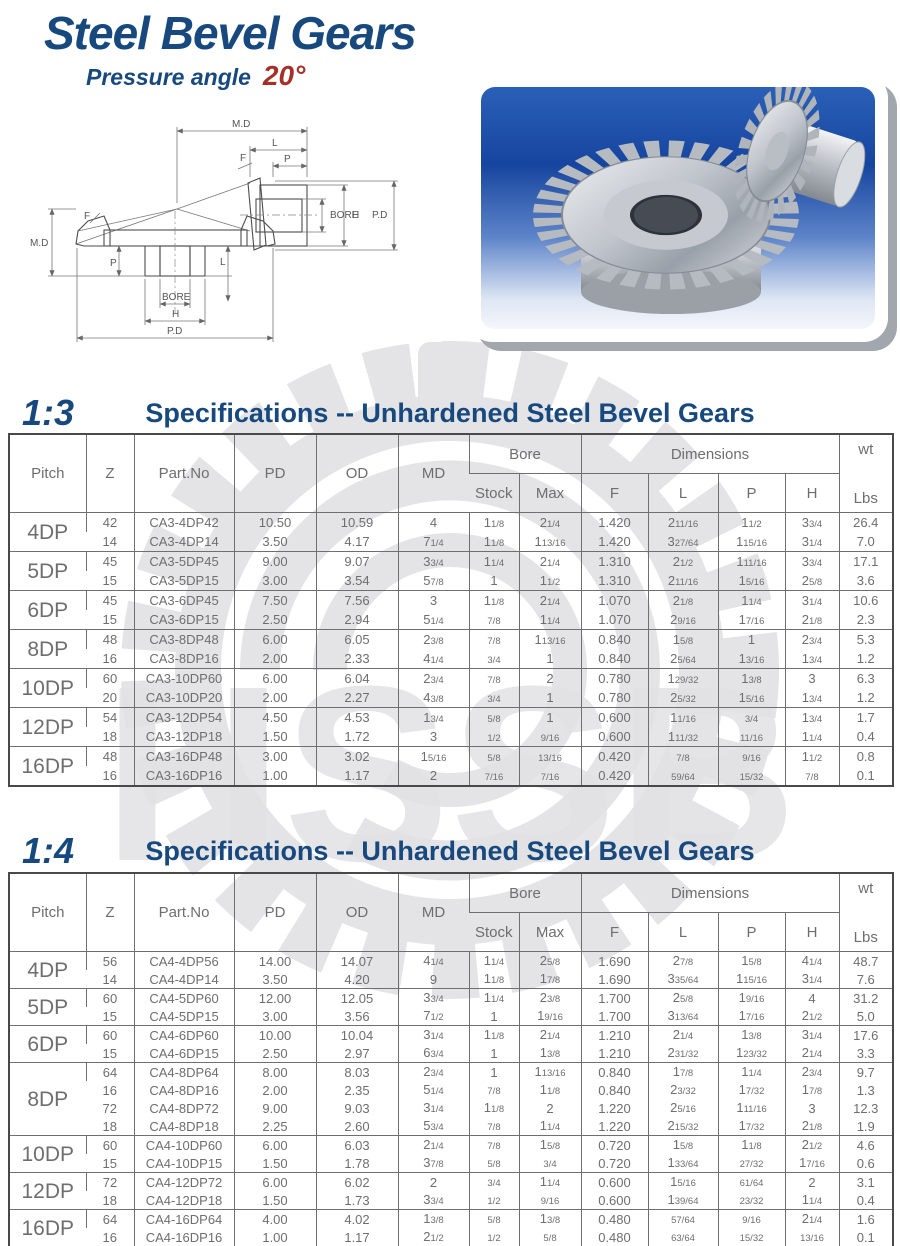  Describe the element at coordinates (751, 620) in the screenshot. I see `cell-dim-p: 17/16` at that location.